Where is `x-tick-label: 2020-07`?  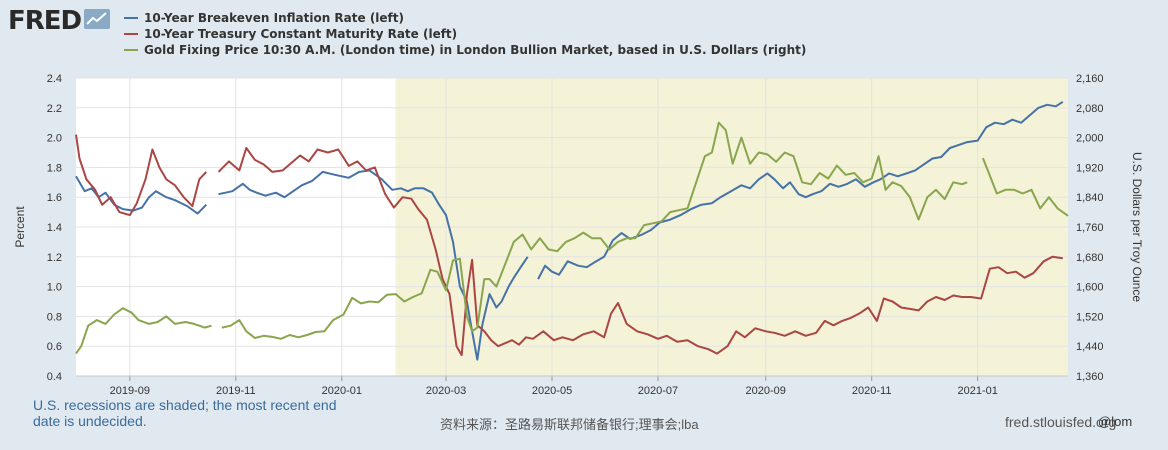
x-tick-label: 2020-07 is located at coordinates (658, 391).